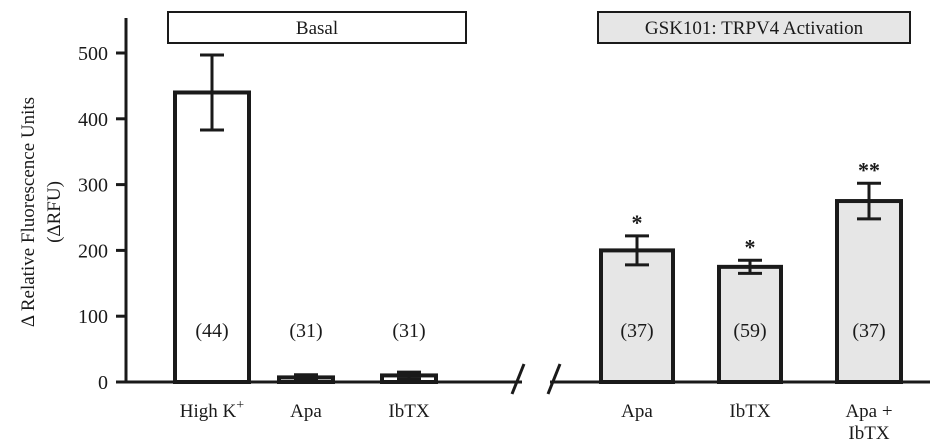 This screenshot has width=932, height=444. What do you see at coordinates (93, 120) in the screenshot?
I see `y-tick-label: 400` at bounding box center [93, 120].